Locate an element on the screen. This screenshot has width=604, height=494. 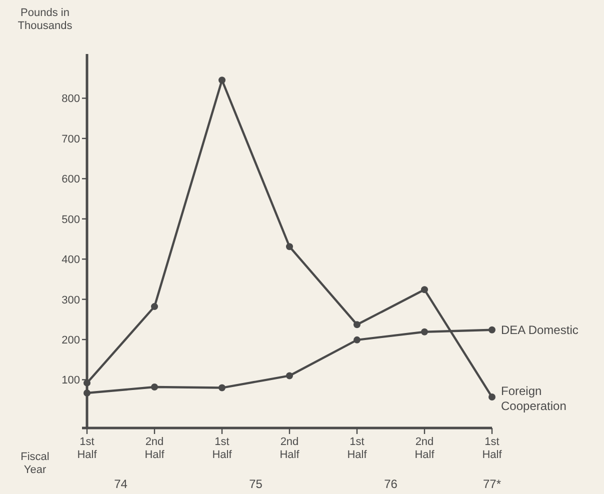
series-label: Foreign Cooperation is located at coordinates (533, 399).